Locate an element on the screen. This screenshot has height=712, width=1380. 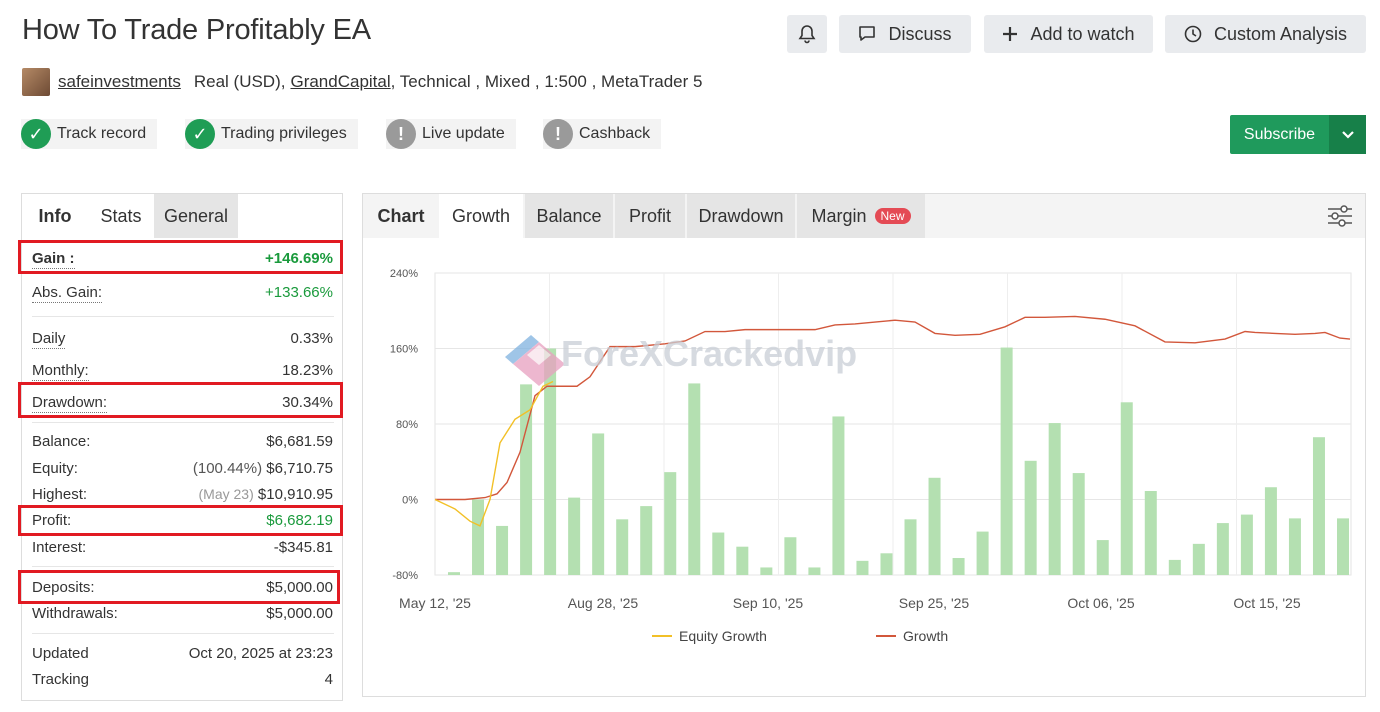
comment-icon is located at coordinates (867, 34).